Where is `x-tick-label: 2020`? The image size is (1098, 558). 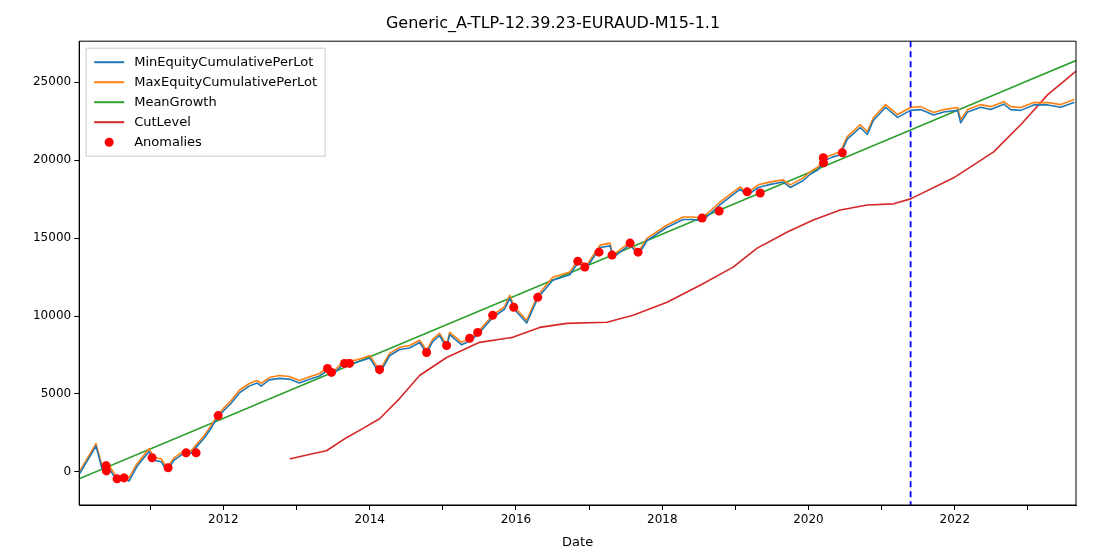
x-tick-label: 2020 is located at coordinates (808, 519).